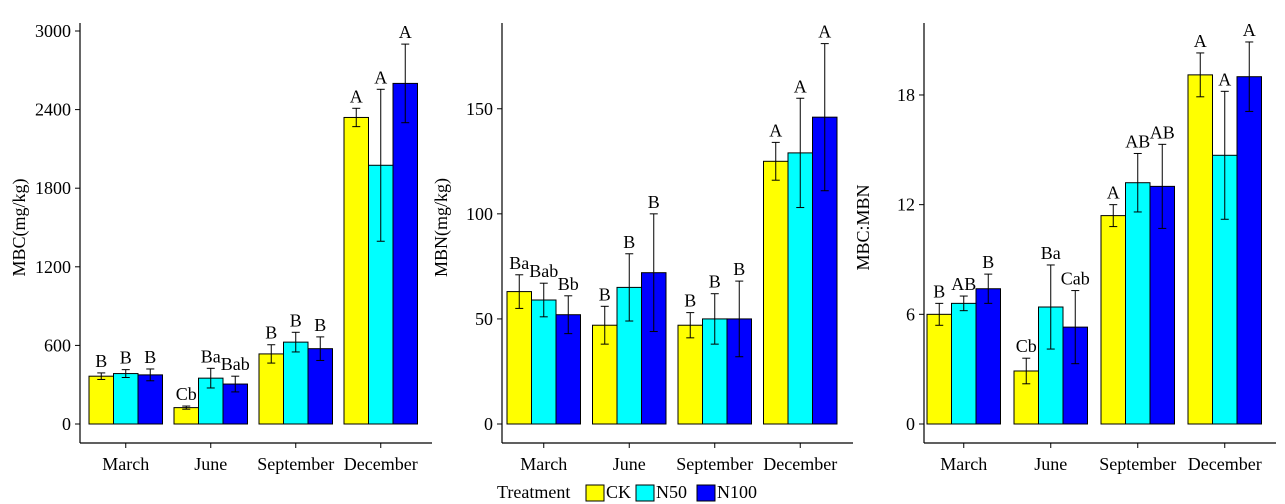 The image size is (1285, 504). I want to click on y-tick-label: 150, so click(479, 109).